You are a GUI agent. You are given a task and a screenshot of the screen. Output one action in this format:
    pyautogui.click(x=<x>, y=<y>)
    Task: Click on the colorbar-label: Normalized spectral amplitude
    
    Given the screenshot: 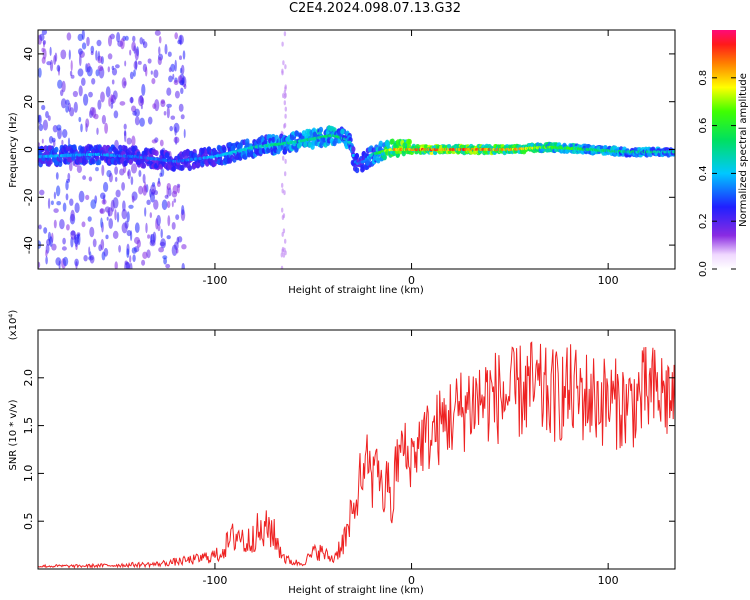 What is the action you would take?
    pyautogui.click(x=743, y=150)
    